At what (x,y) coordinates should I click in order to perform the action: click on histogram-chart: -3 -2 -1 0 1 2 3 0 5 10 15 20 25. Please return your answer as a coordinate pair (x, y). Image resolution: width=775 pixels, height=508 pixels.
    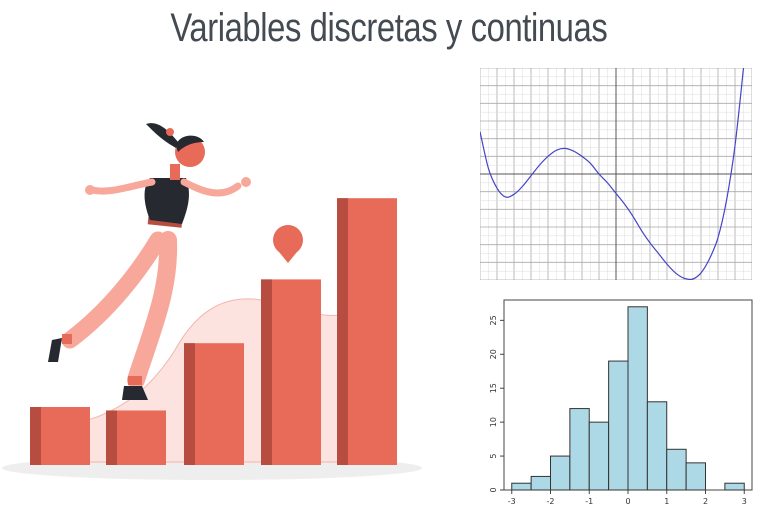
    Looking at the image, I should click on (621, 402).